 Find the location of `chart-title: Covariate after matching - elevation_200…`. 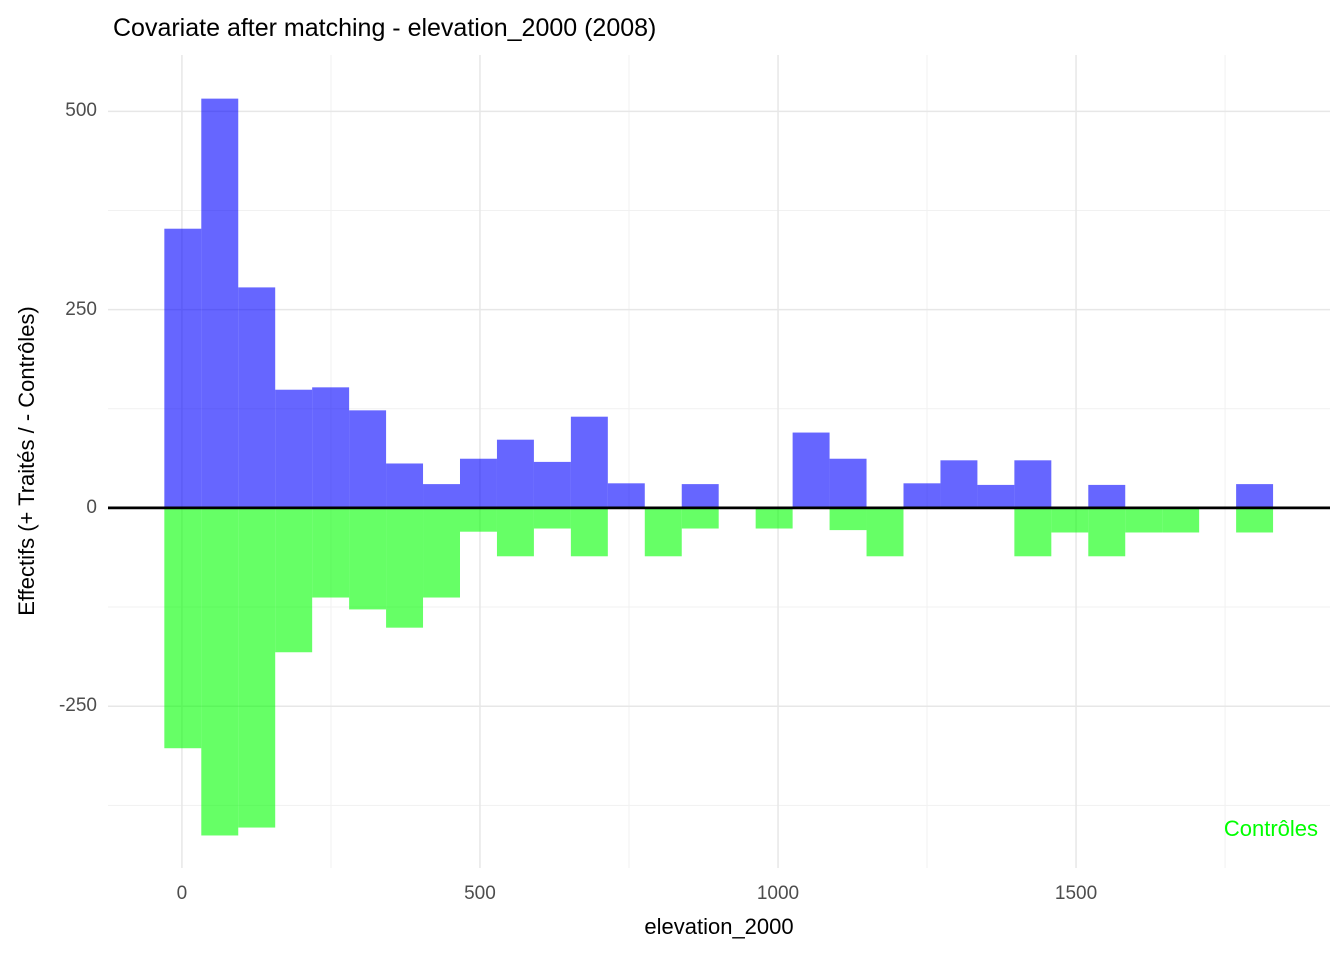

chart-title: Covariate after matching - elevation_200… is located at coordinates (385, 28).